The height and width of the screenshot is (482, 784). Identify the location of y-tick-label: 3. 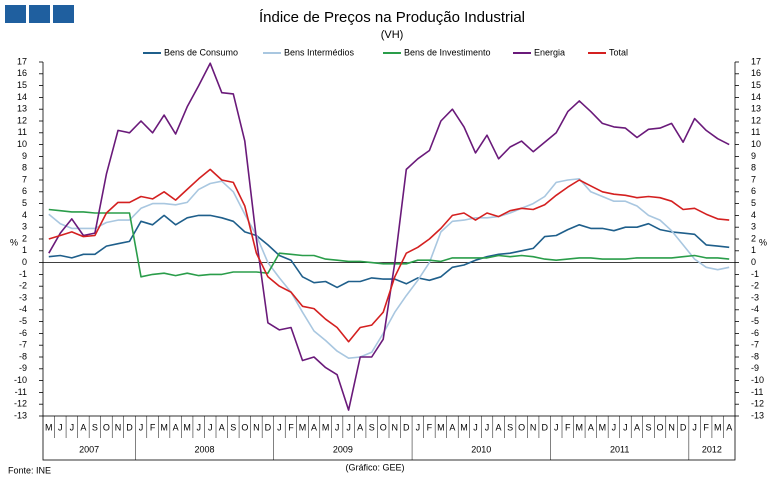
(24, 227).